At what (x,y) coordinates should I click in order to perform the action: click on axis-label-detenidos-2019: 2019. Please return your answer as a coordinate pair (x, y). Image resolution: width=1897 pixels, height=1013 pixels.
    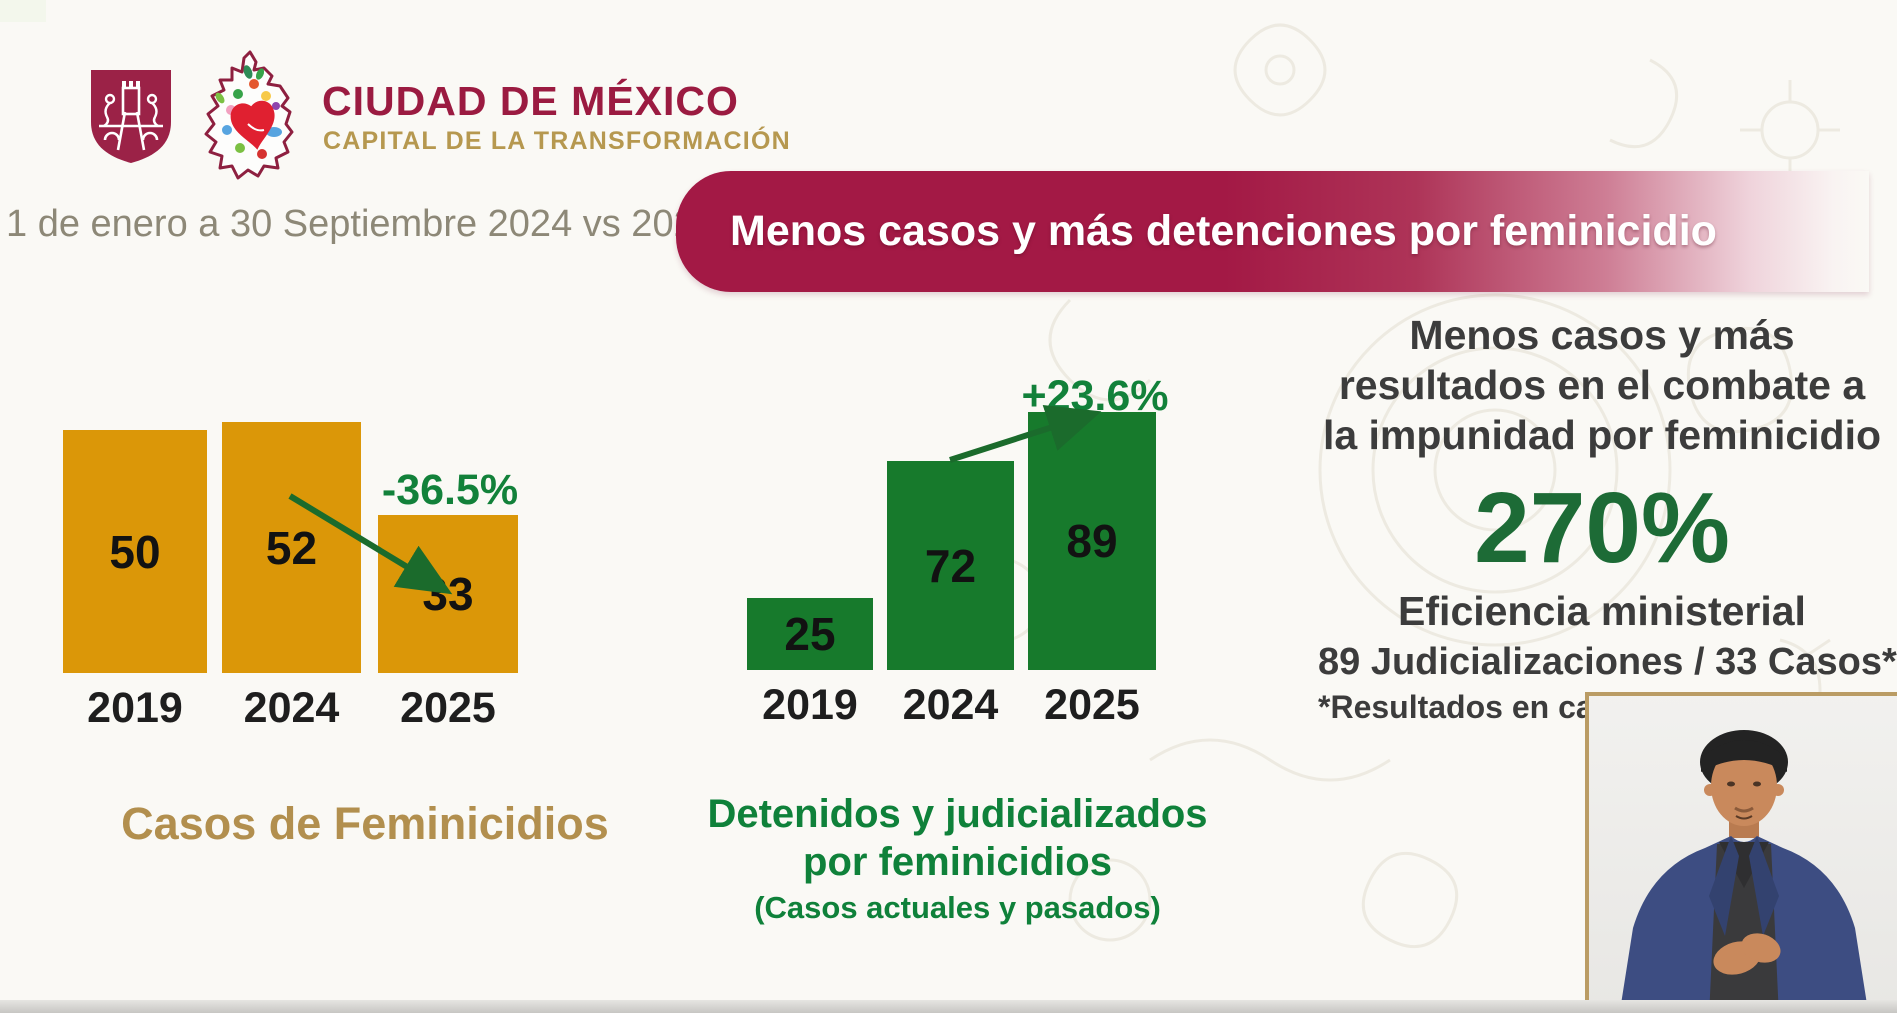
    Looking at the image, I should click on (810, 705).